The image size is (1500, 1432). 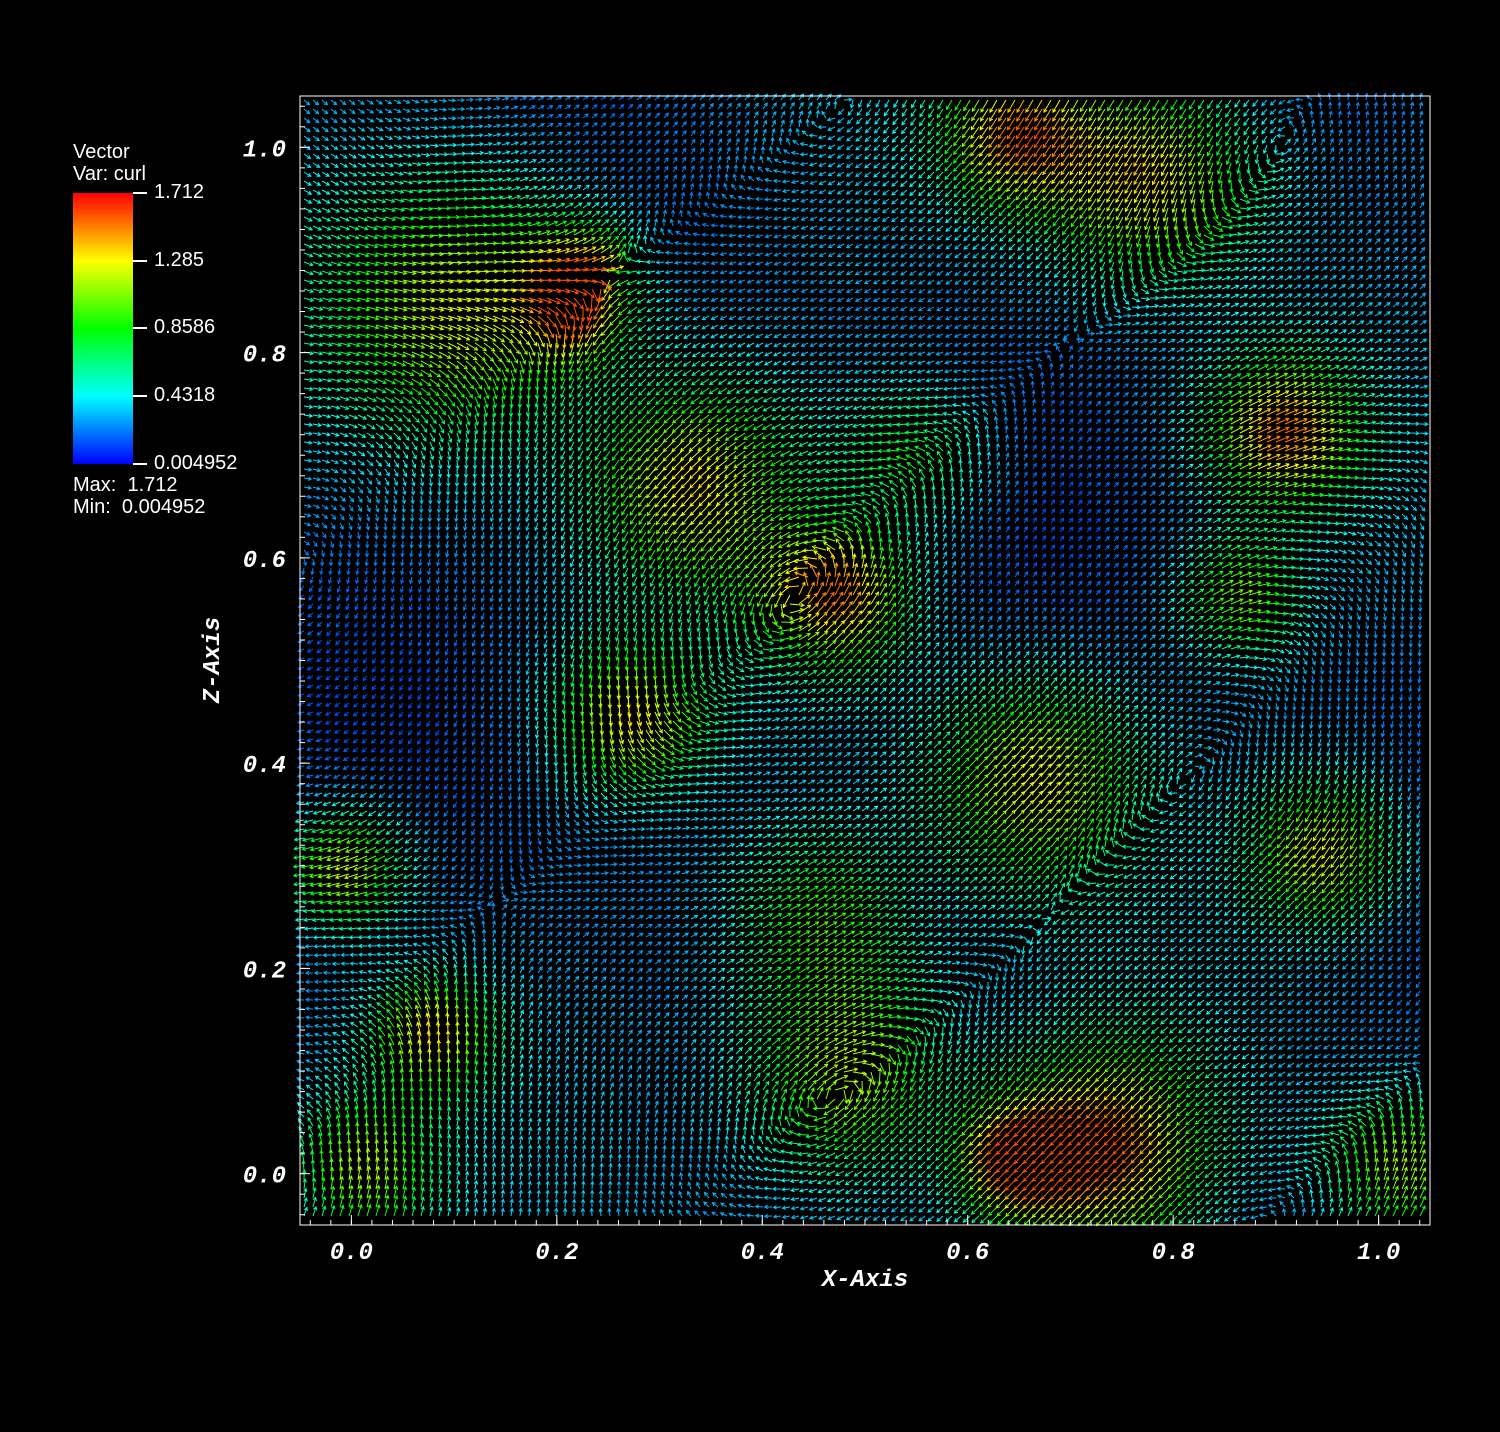 What do you see at coordinates (864, 1280) in the screenshot?
I see `x-axis-label: X-Axis` at bounding box center [864, 1280].